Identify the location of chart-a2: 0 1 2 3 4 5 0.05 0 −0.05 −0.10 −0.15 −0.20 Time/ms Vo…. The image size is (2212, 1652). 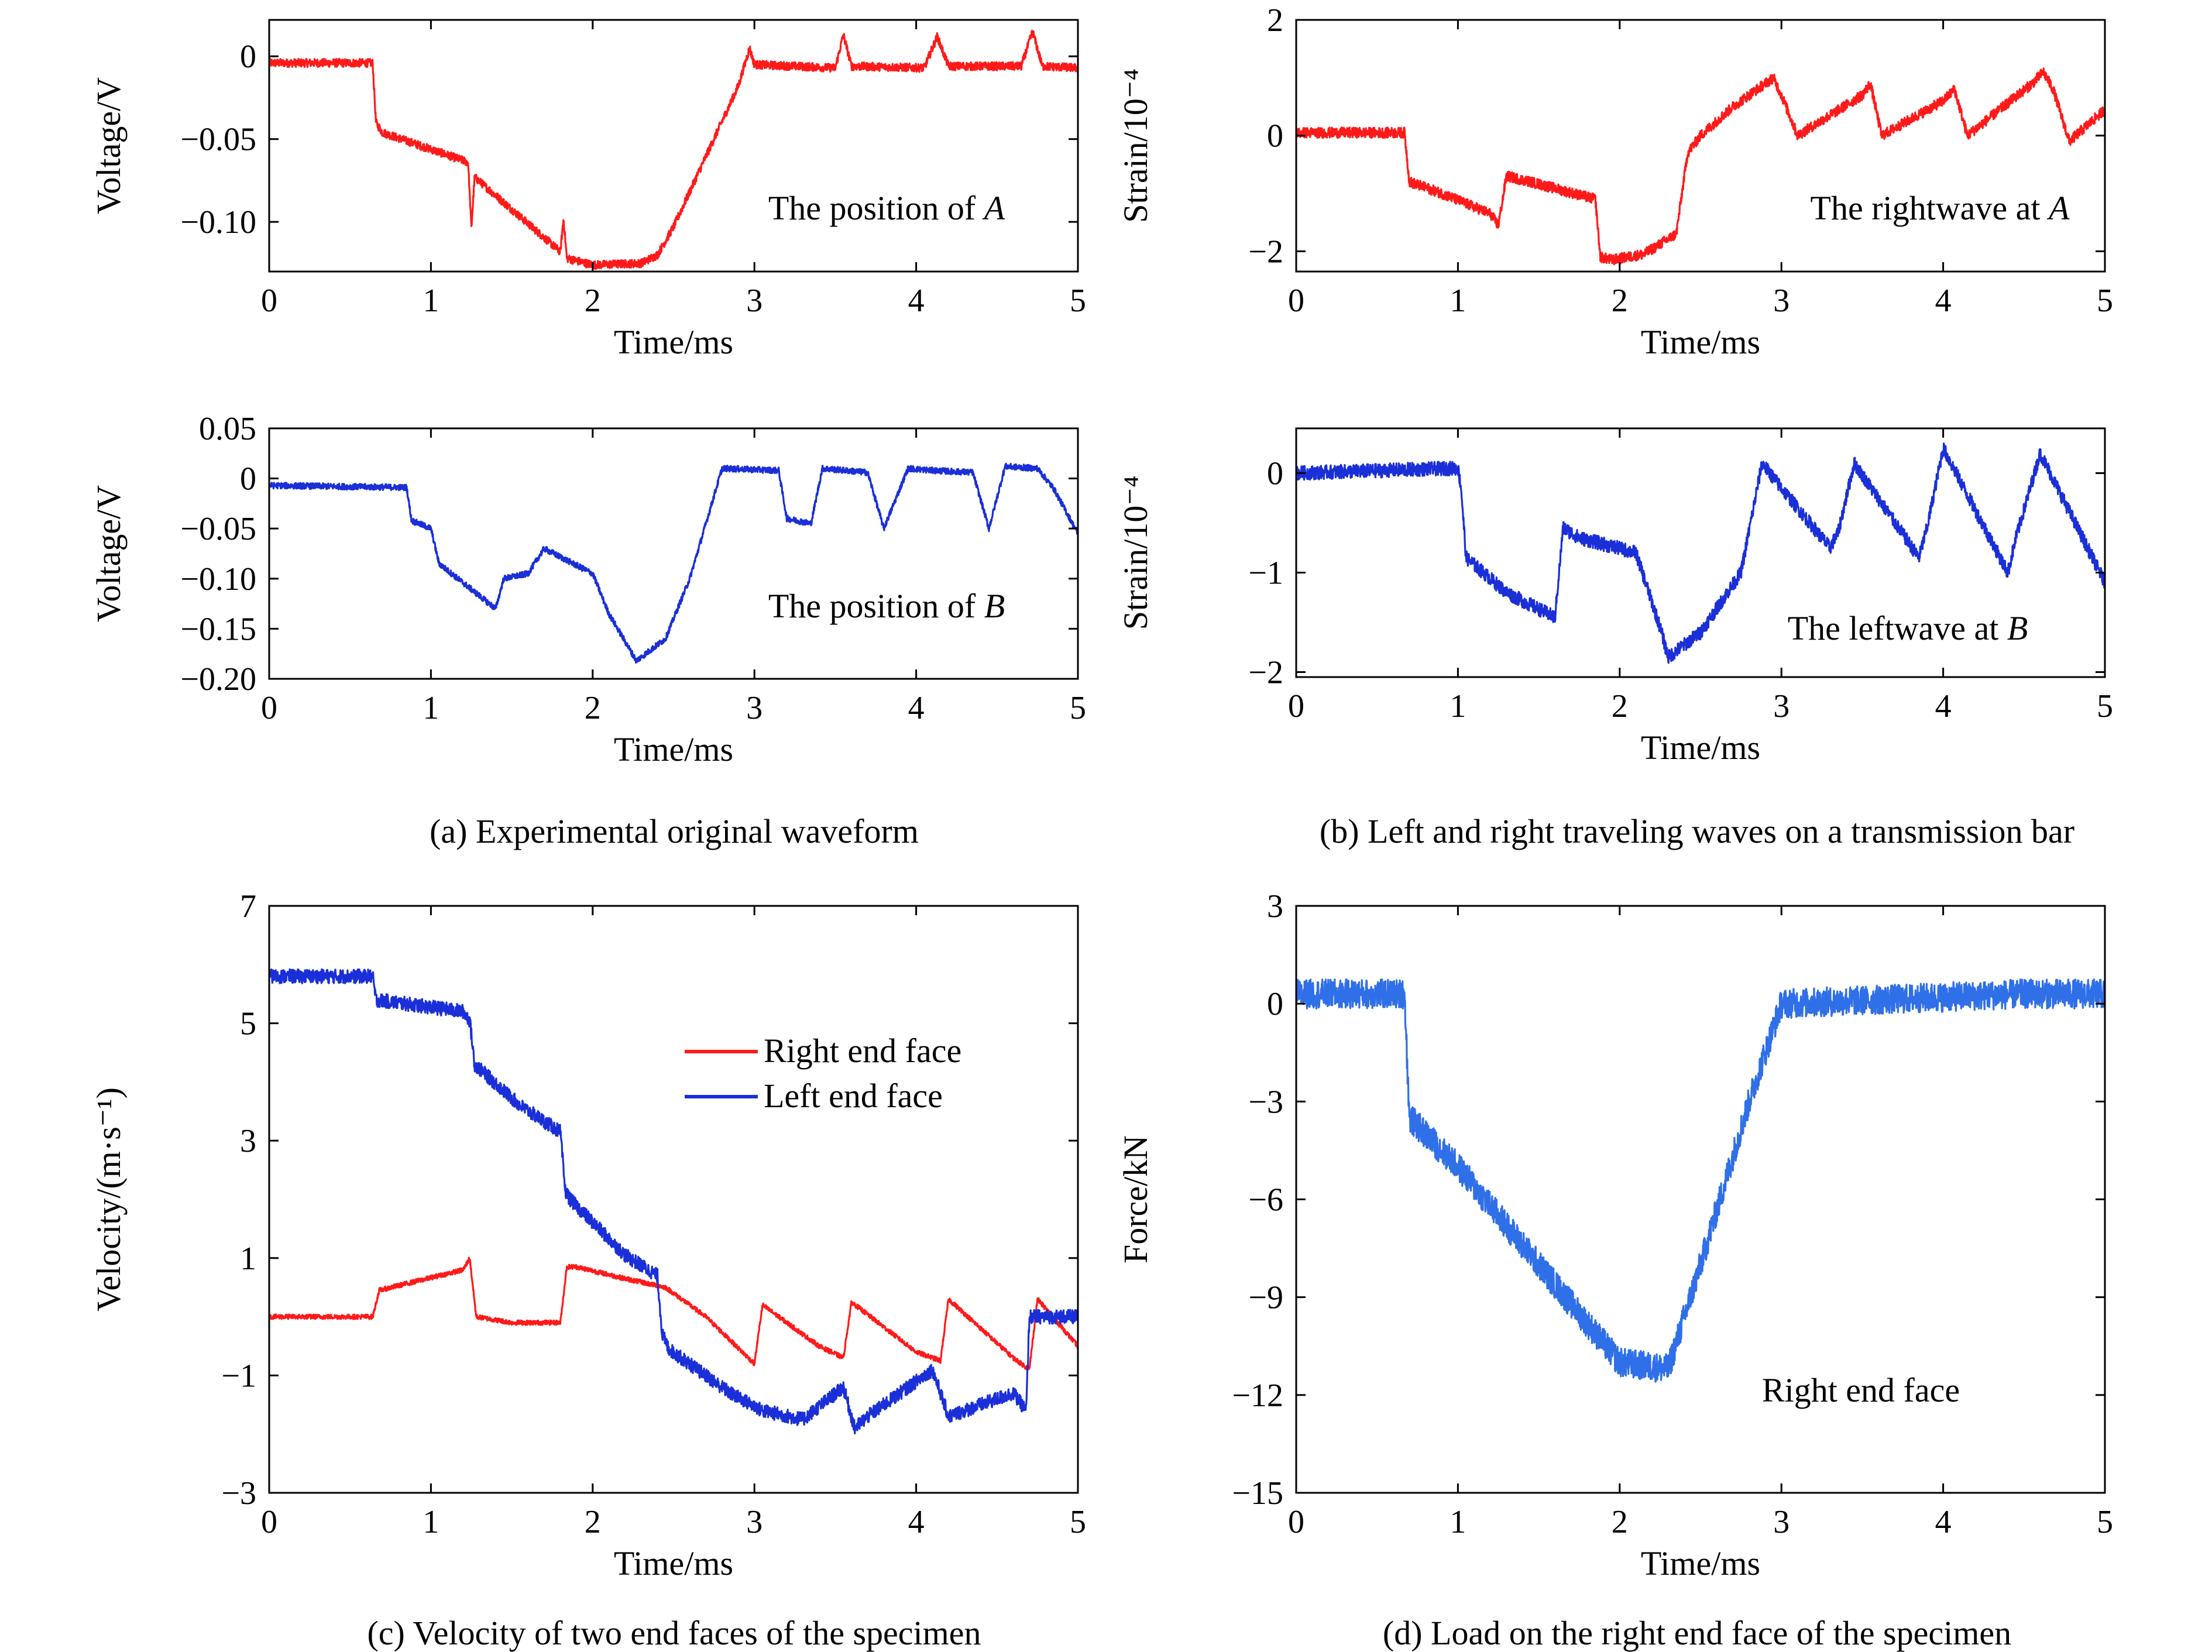
(588, 590).